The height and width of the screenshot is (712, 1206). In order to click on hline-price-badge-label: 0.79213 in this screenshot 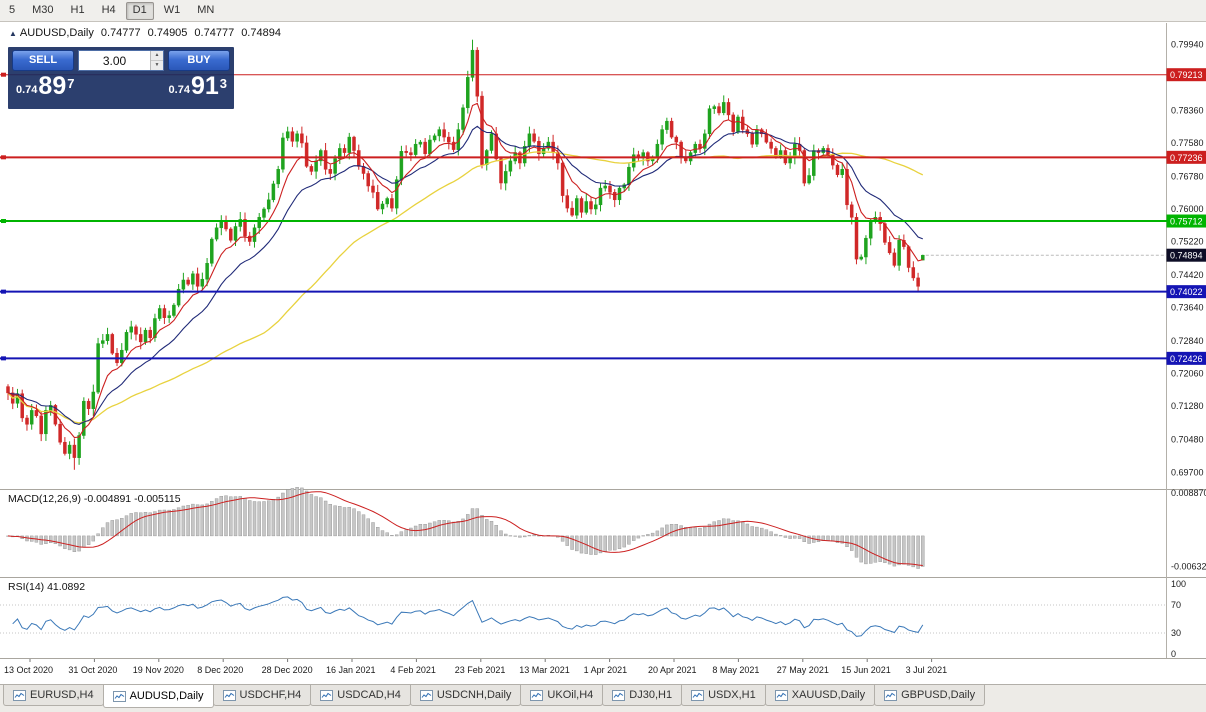, I will do `click(1186, 75)`.